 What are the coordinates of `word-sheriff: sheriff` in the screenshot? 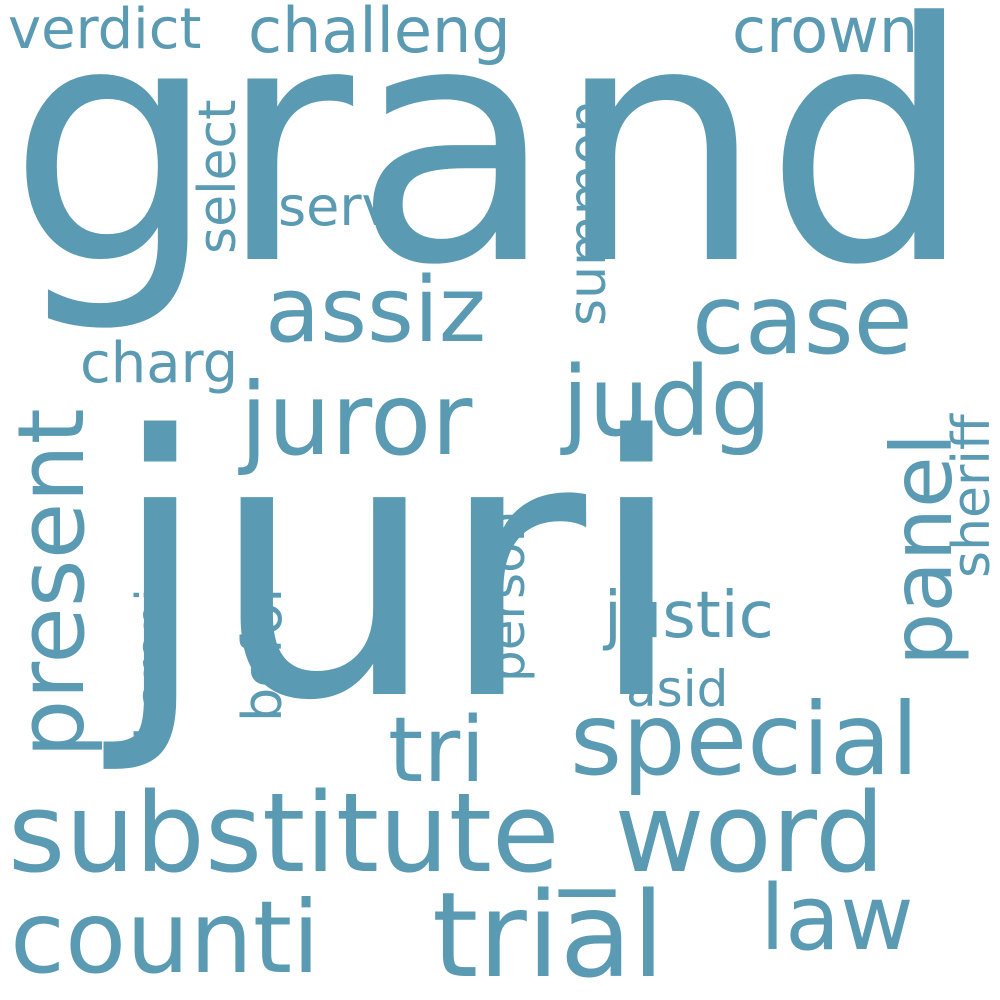 It's located at (971, 496).